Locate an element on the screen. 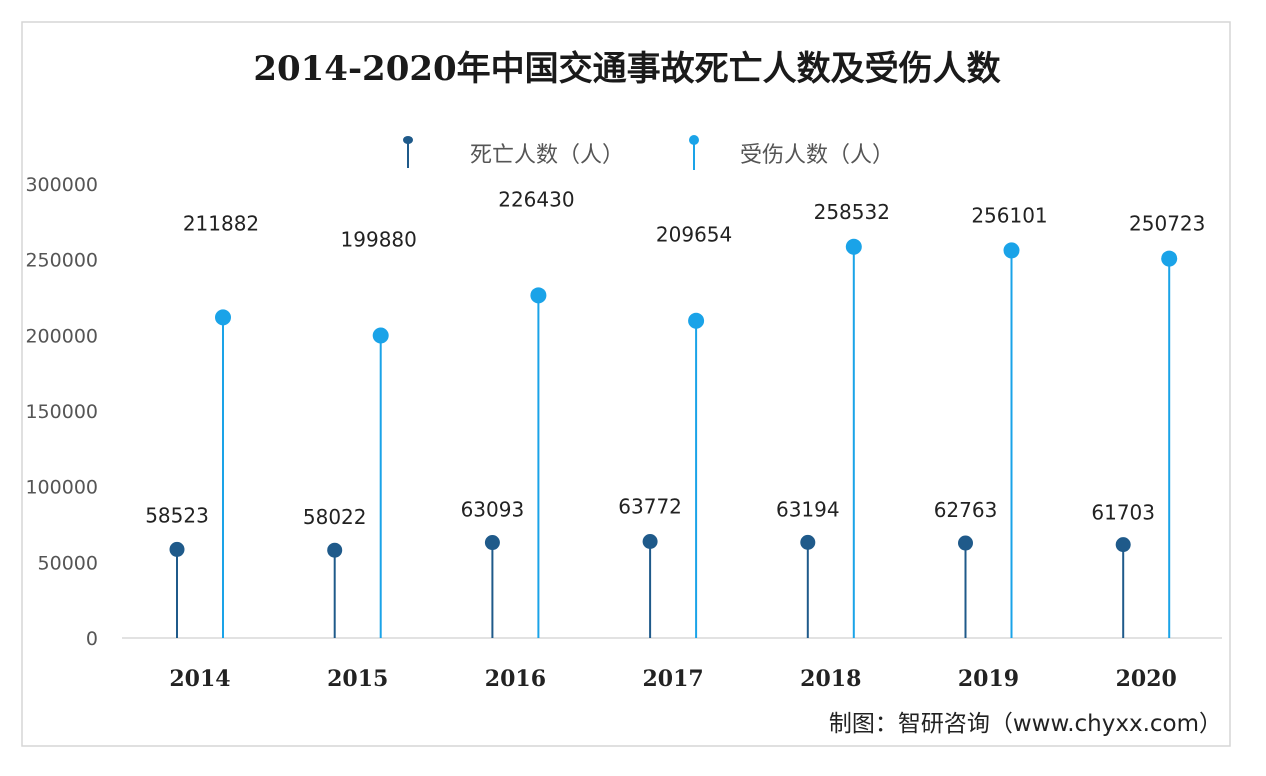  data-label-injuries: 199880 is located at coordinates (379, 240).